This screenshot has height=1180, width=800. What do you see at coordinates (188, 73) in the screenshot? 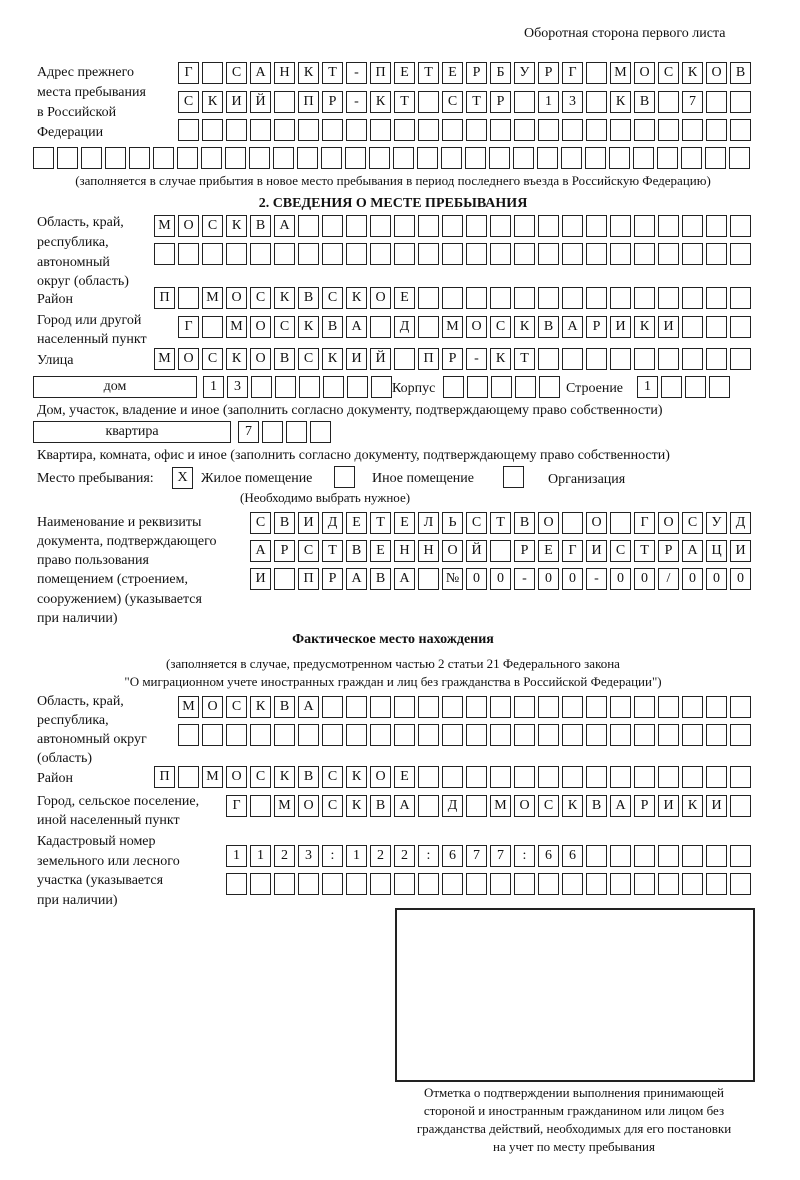
I see `char-cell: Г` at bounding box center [188, 73].